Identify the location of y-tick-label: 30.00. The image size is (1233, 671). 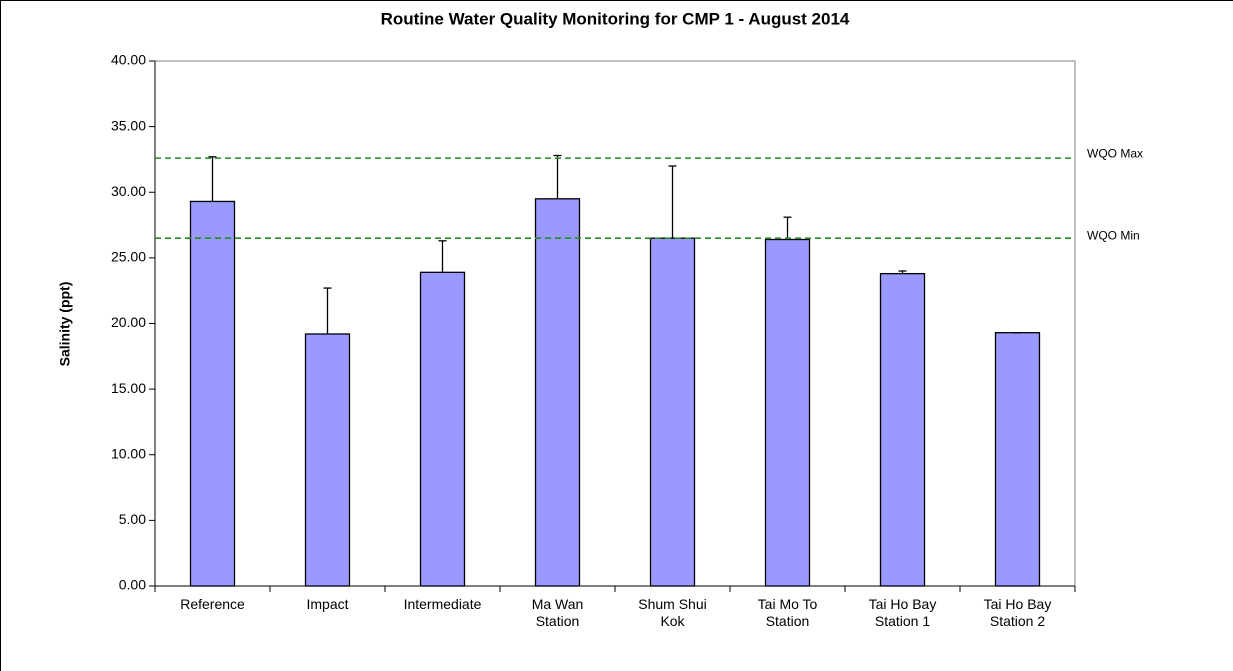
(128, 191).